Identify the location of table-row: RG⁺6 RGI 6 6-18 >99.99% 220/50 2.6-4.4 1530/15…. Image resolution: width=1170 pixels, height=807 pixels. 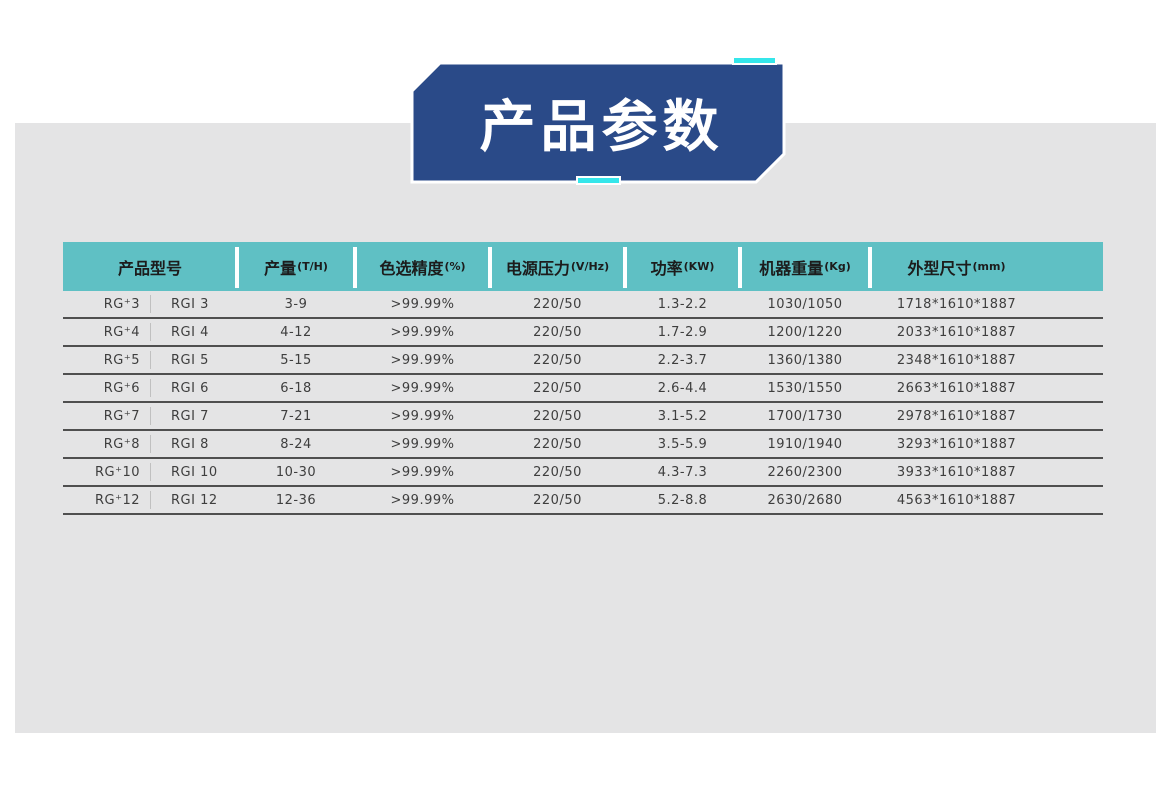
(583, 389).